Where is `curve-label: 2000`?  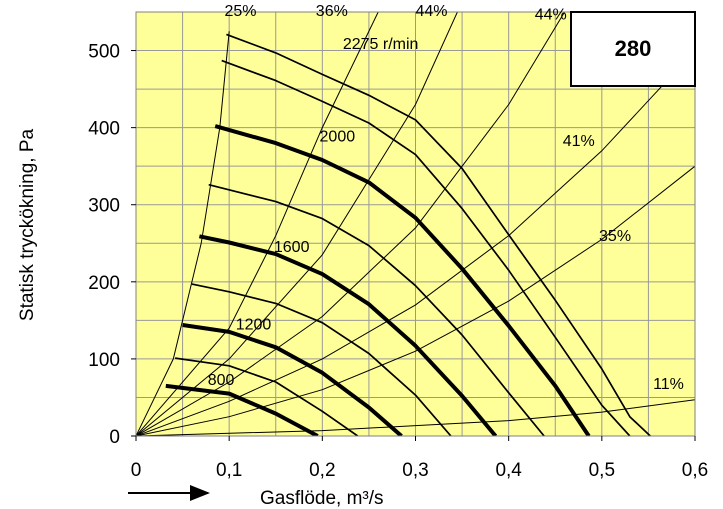 curve-label: 2000 is located at coordinates (338, 137).